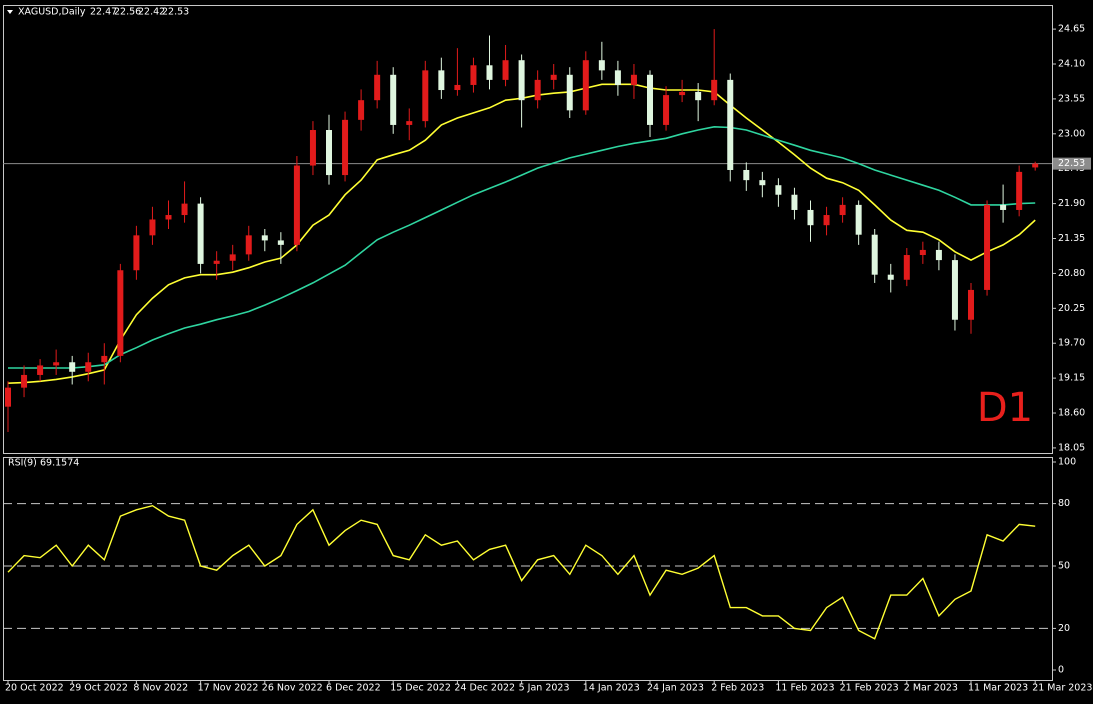 The width and height of the screenshot is (1093, 704). Describe the element at coordinates (1071, 413) in the screenshot. I see `y-tick-label: 18.60` at that location.